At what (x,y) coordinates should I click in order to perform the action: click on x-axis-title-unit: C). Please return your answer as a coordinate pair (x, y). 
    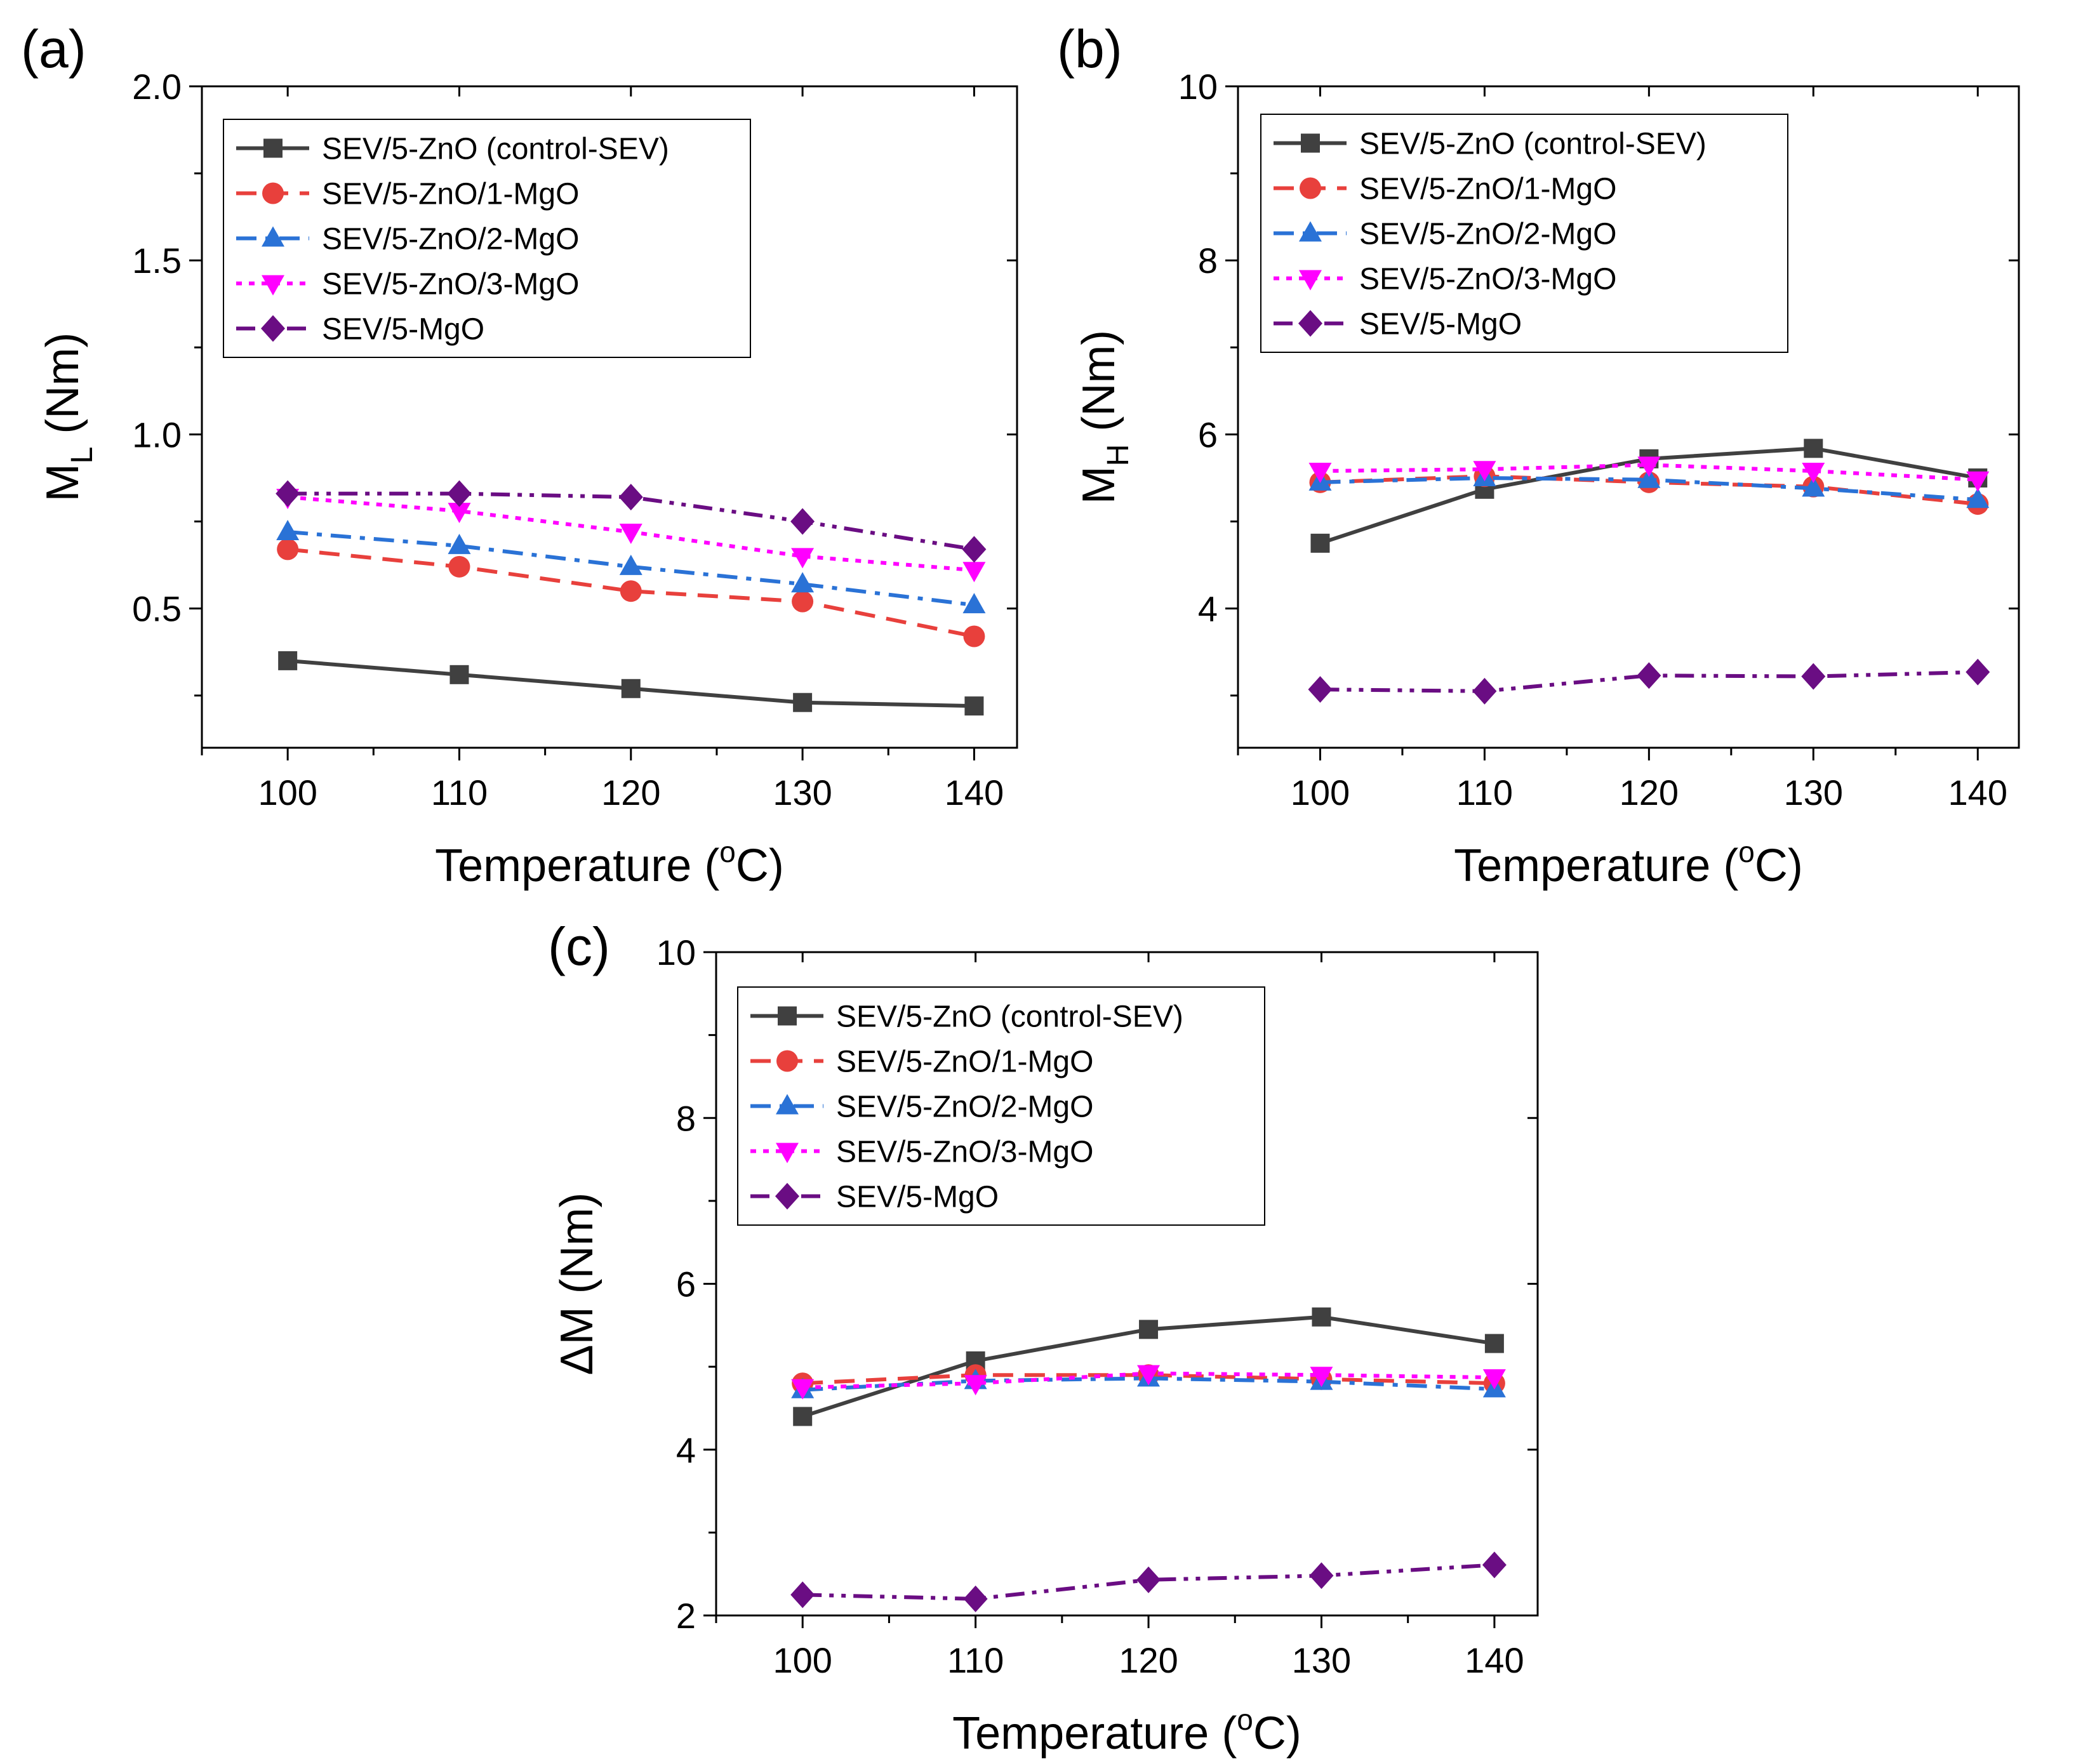
    Looking at the image, I should click on (760, 865).